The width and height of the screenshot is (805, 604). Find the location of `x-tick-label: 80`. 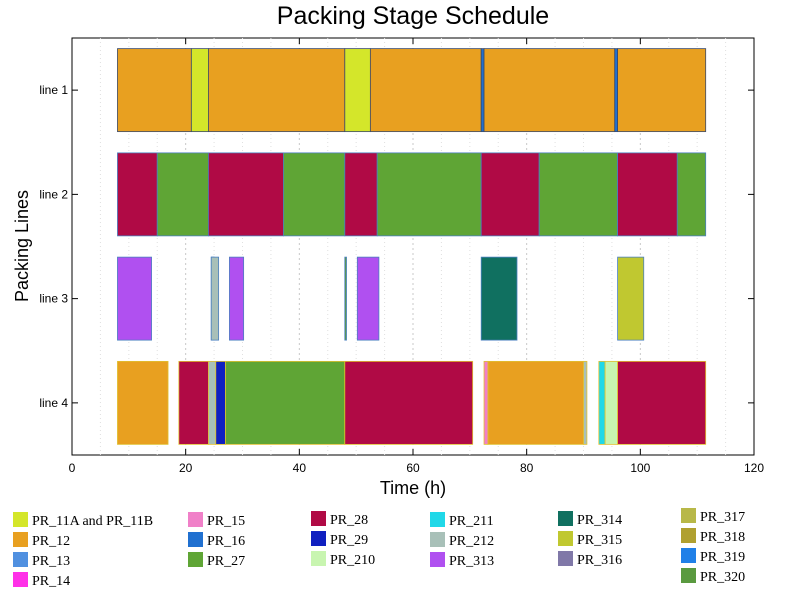

x-tick-label: 80 is located at coordinates (527, 468).